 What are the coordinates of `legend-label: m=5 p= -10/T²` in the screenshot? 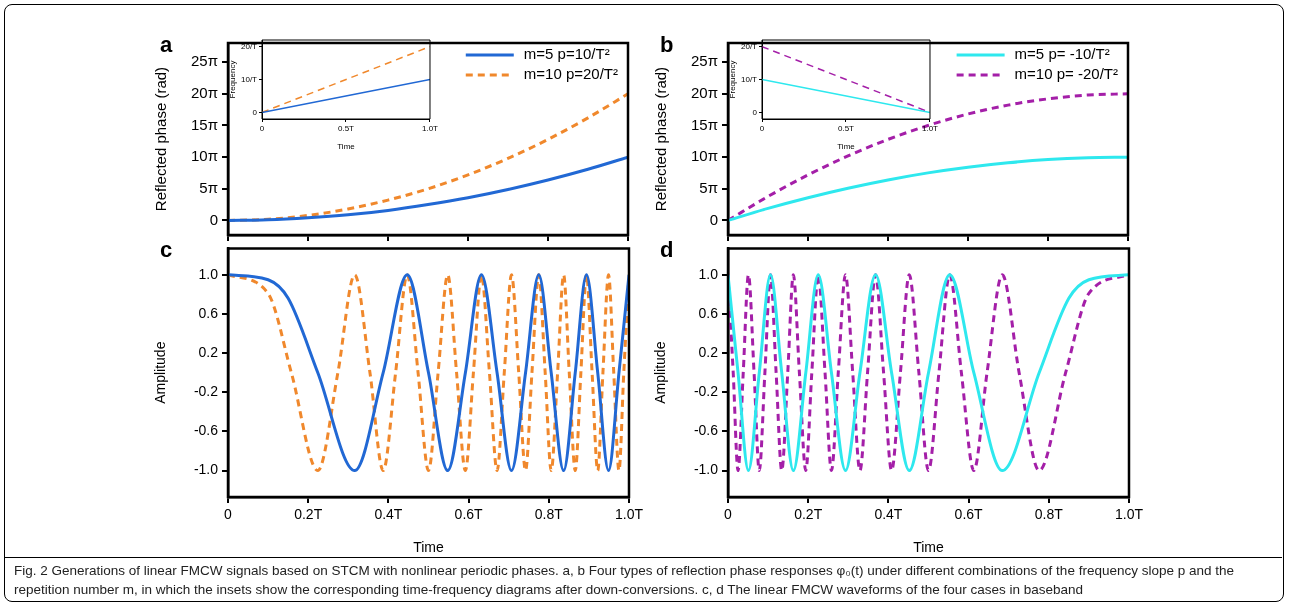 It's located at (1062, 54).